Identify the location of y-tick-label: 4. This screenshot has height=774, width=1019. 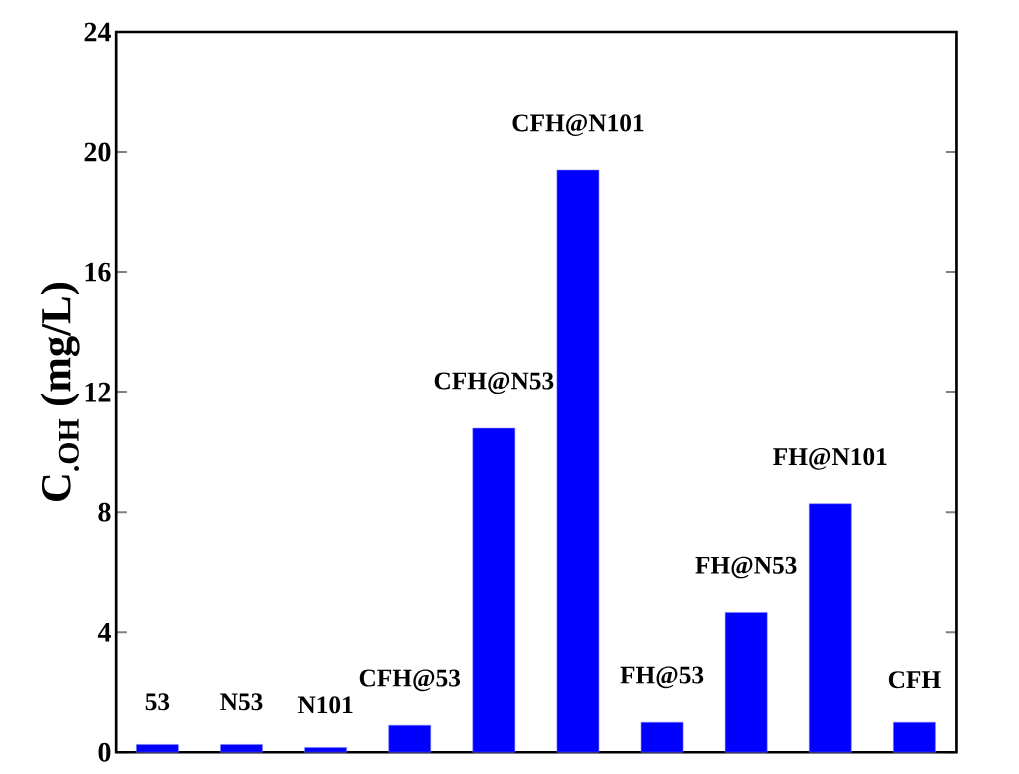
(104, 632).